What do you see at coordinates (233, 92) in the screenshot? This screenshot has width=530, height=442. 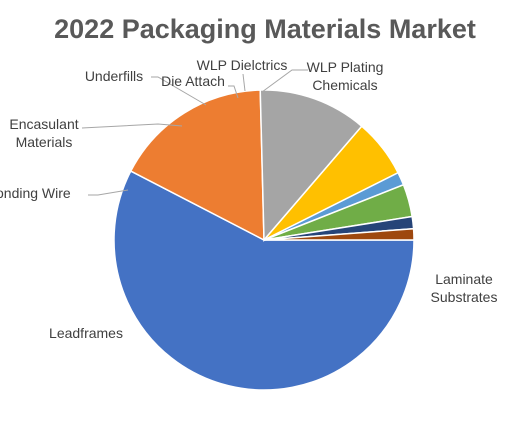 I see `leader-line-die-attach` at bounding box center [233, 92].